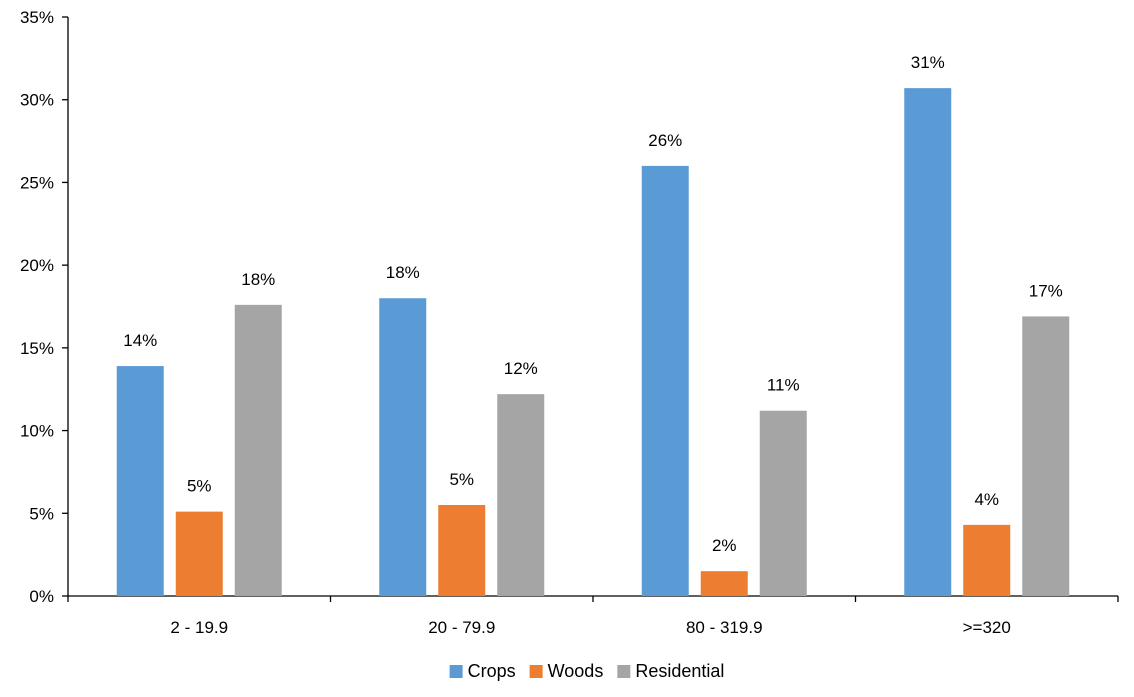 Image resolution: width=1134 pixels, height=697 pixels. I want to click on y-tick-label: 10%, so click(37, 431).